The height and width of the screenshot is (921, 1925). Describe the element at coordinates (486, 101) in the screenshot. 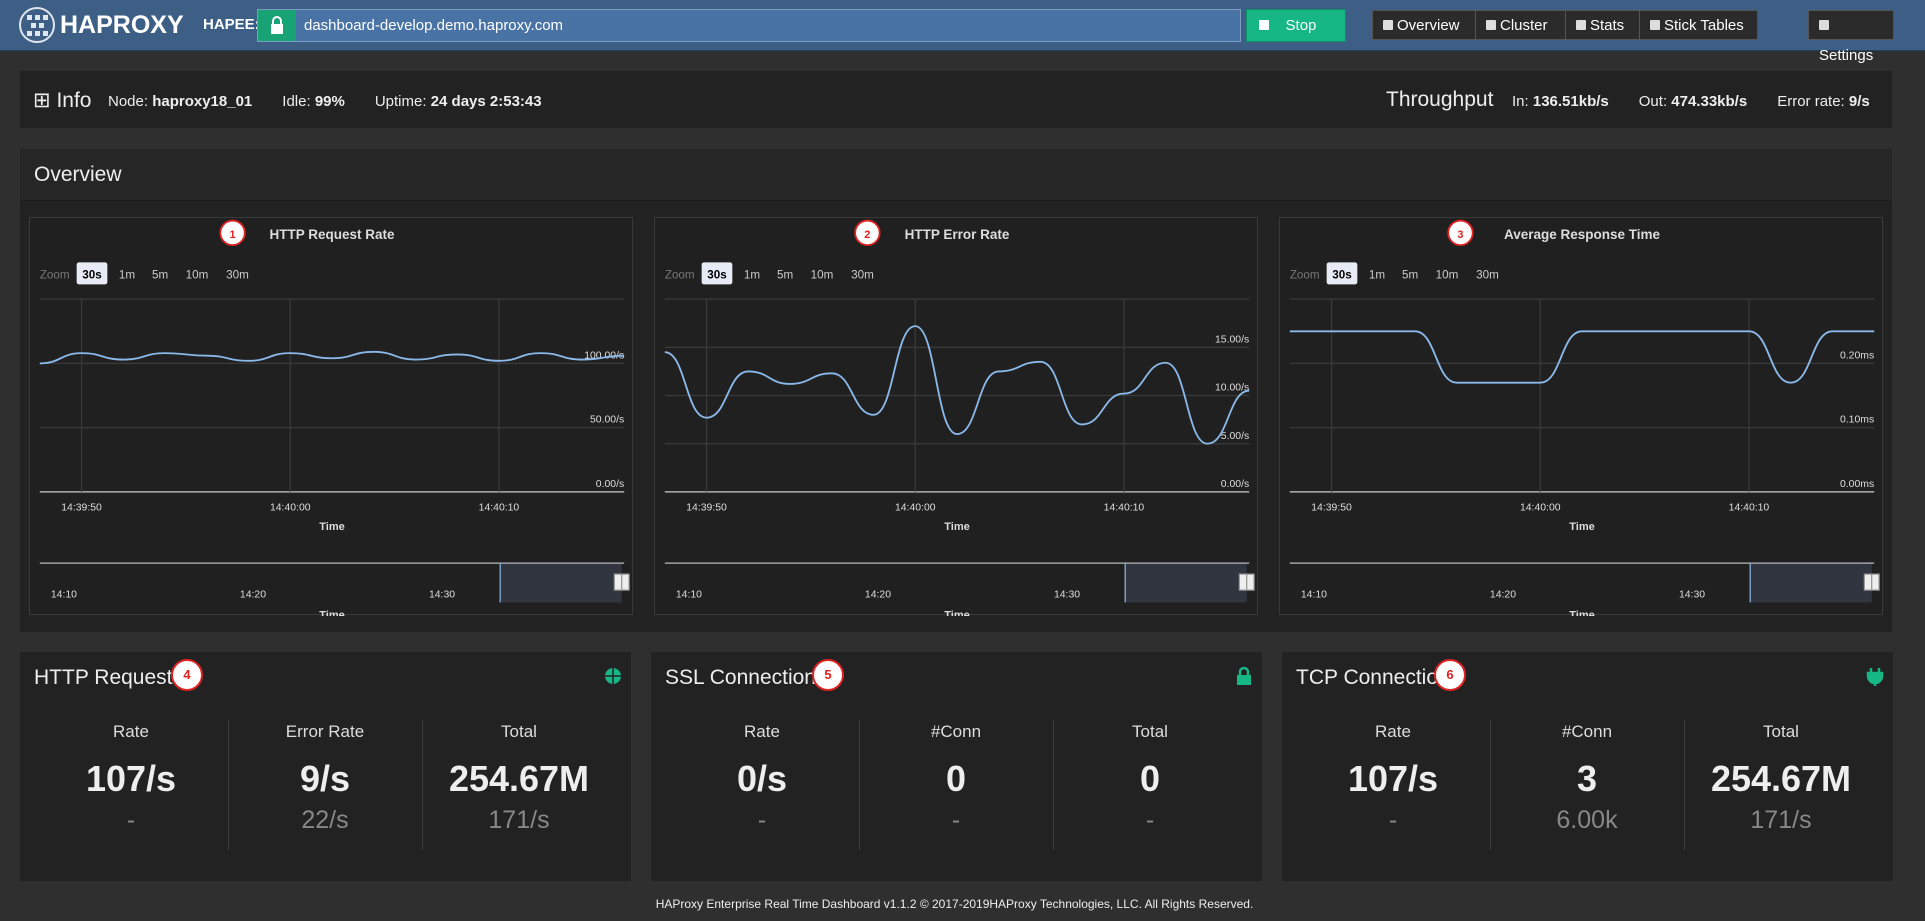

I see `field-value: 24 days 2:53:43` at that location.